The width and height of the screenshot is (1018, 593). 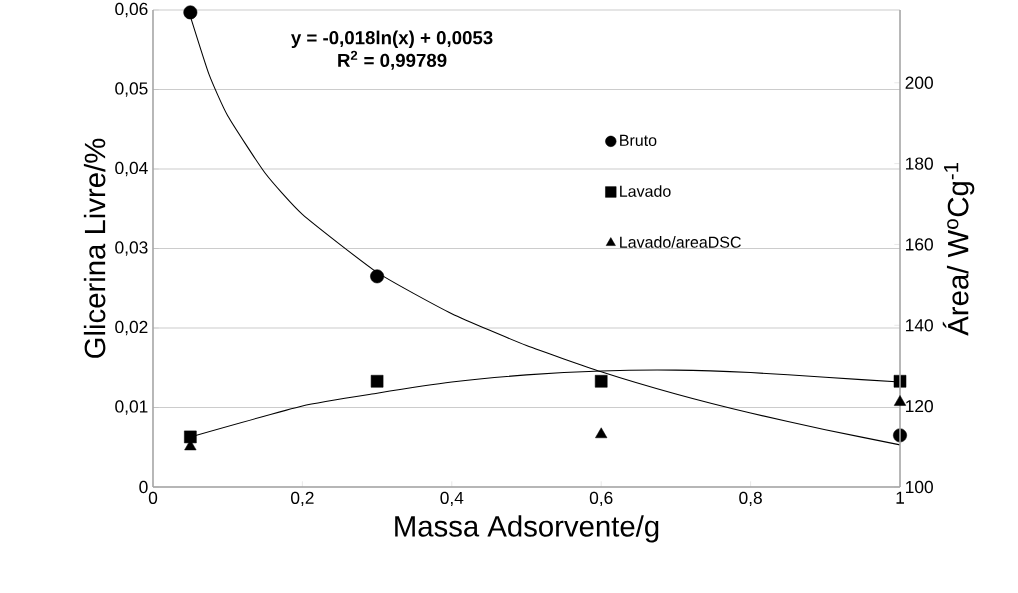 What do you see at coordinates (919, 325) in the screenshot?
I see `y2-tick-label: 140` at bounding box center [919, 325].